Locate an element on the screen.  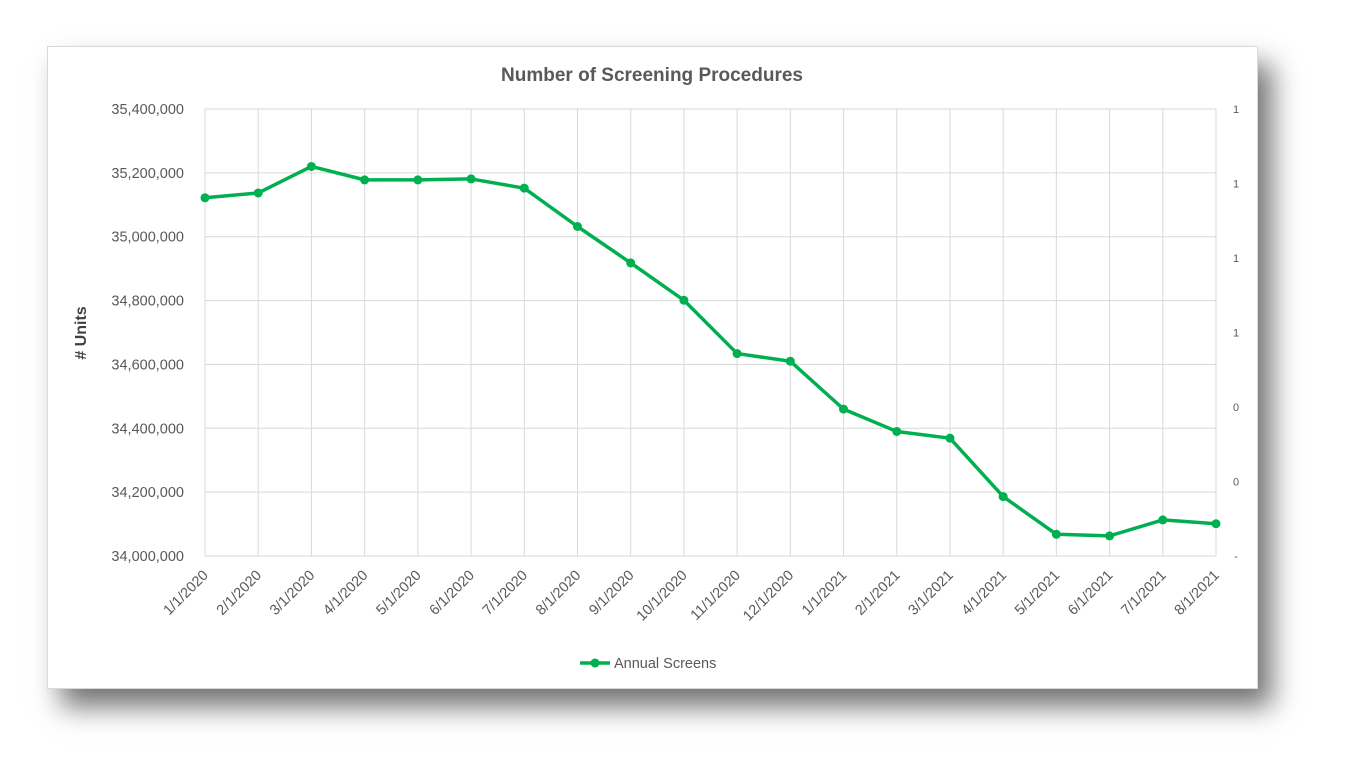
y-tick-label: 35,200,000 is located at coordinates (147, 174).